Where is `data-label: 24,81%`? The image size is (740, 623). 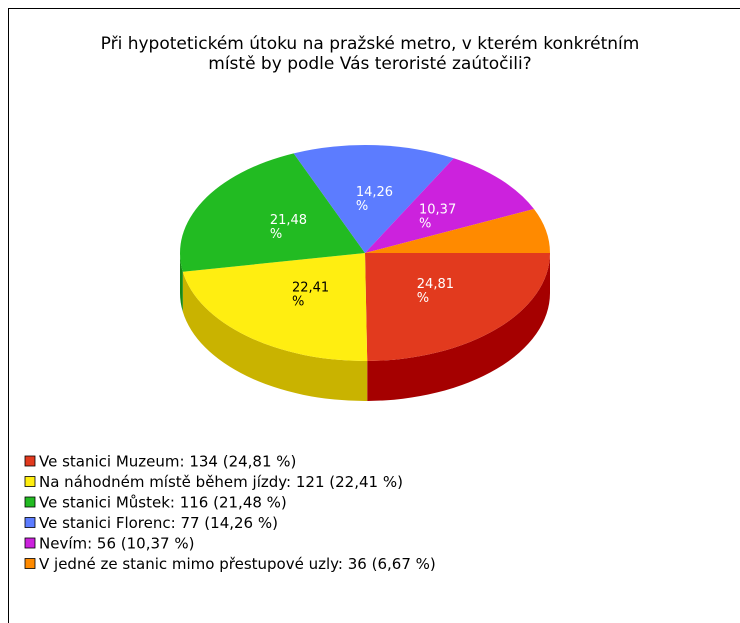
data-label: 24,81% is located at coordinates (435, 290).